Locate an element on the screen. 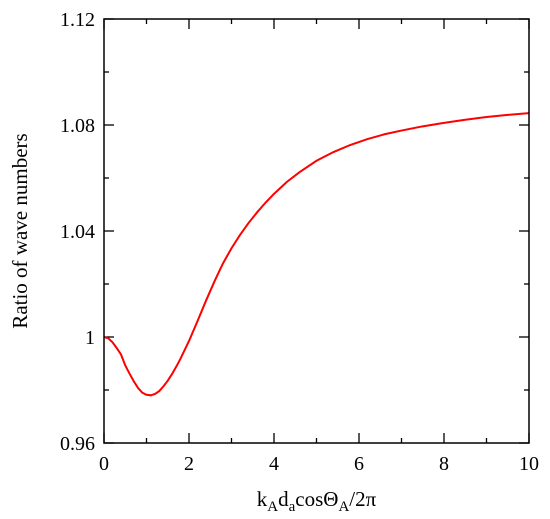 Image resolution: width=550 pixels, height=519 pixels. x-axis-title: kAdacosΘA/2π is located at coordinates (317, 501).